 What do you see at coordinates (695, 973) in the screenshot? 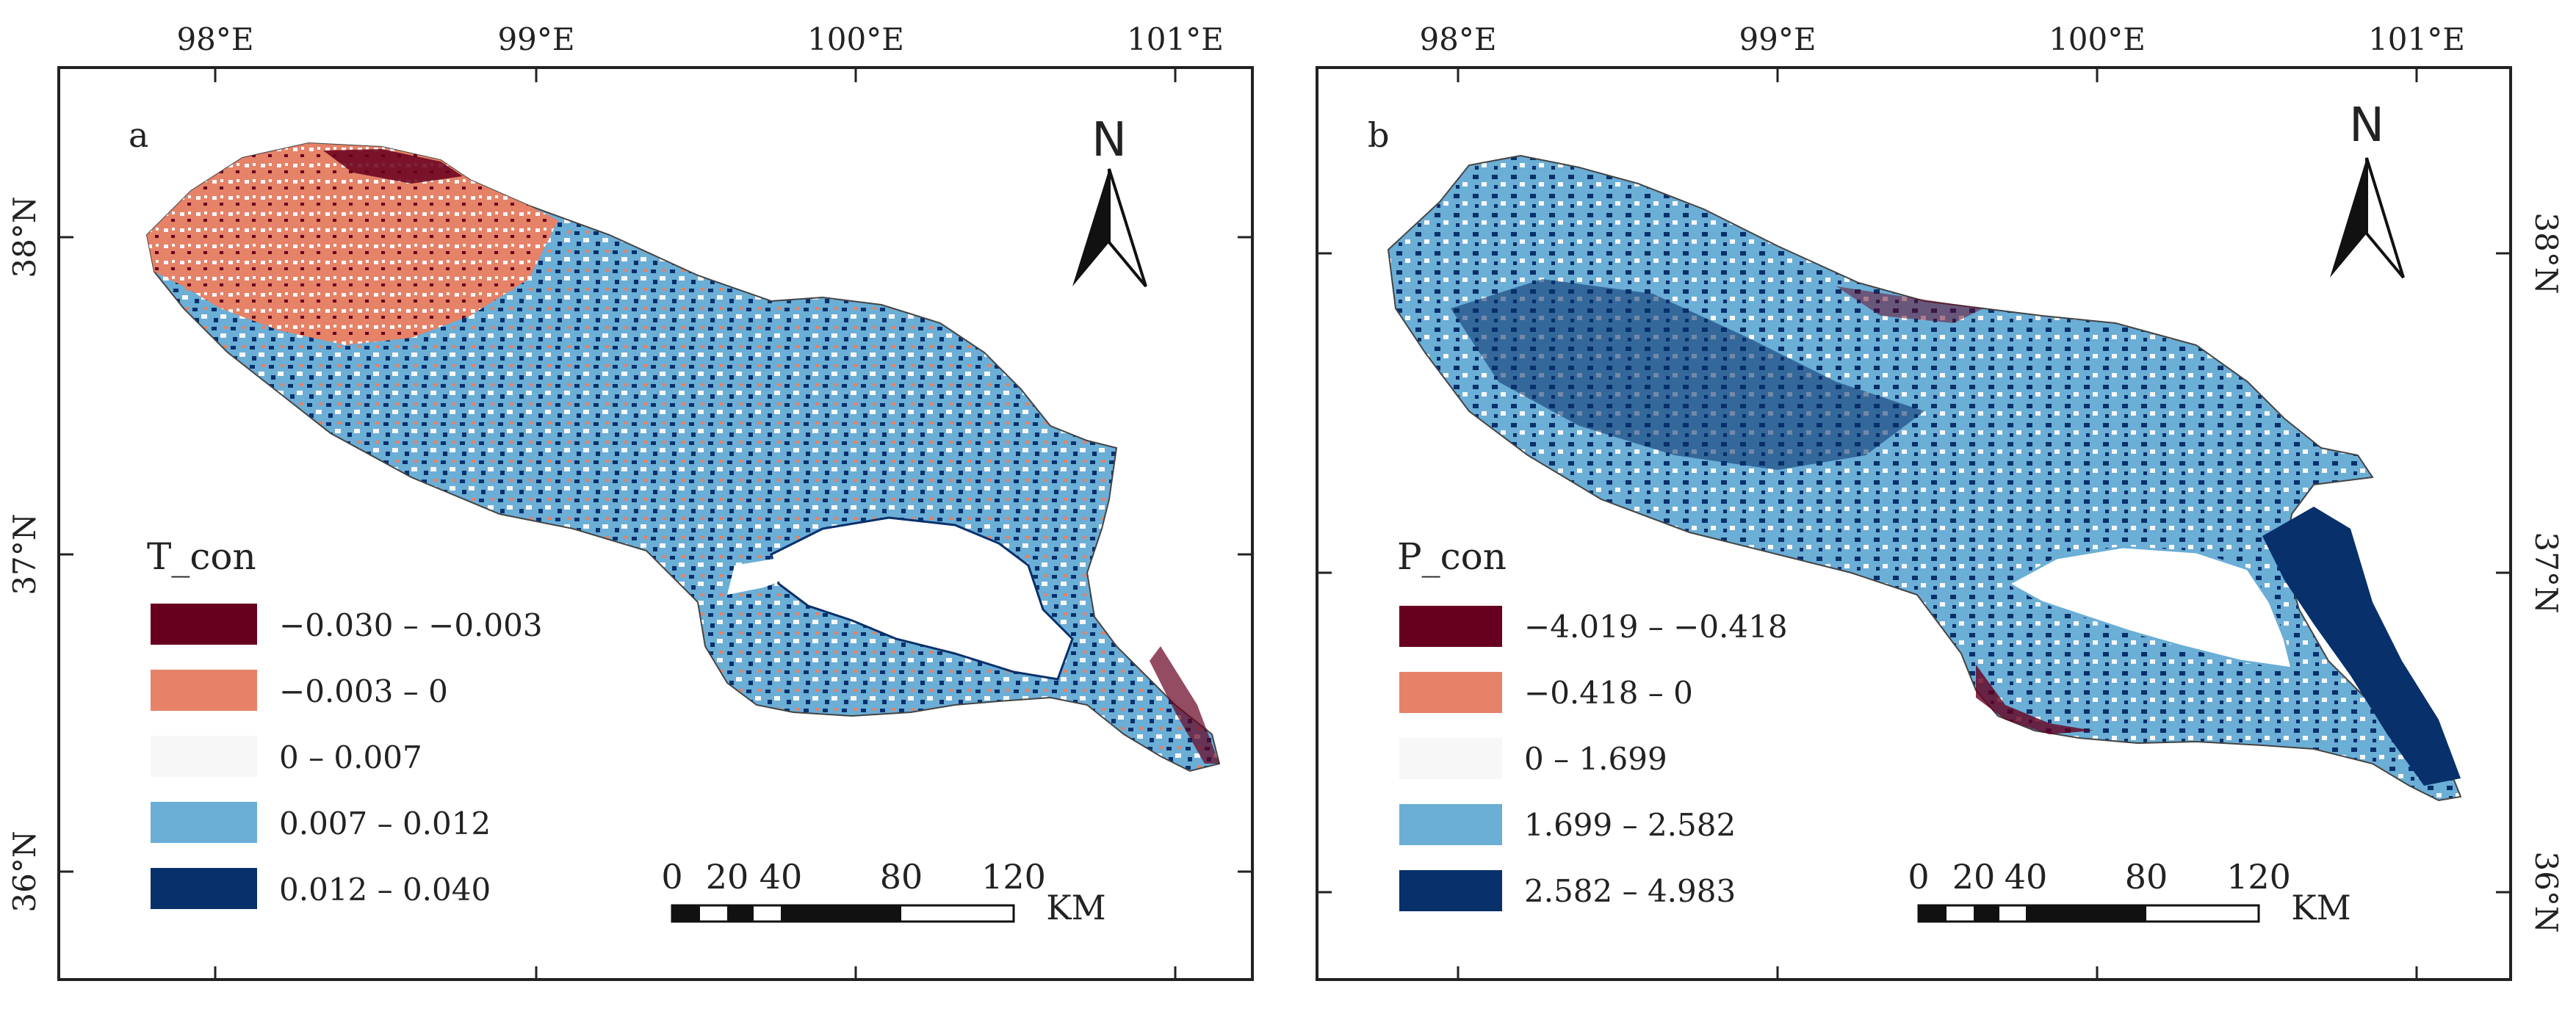
I see `panel-a-lon-ticks-bottom` at bounding box center [695, 973].